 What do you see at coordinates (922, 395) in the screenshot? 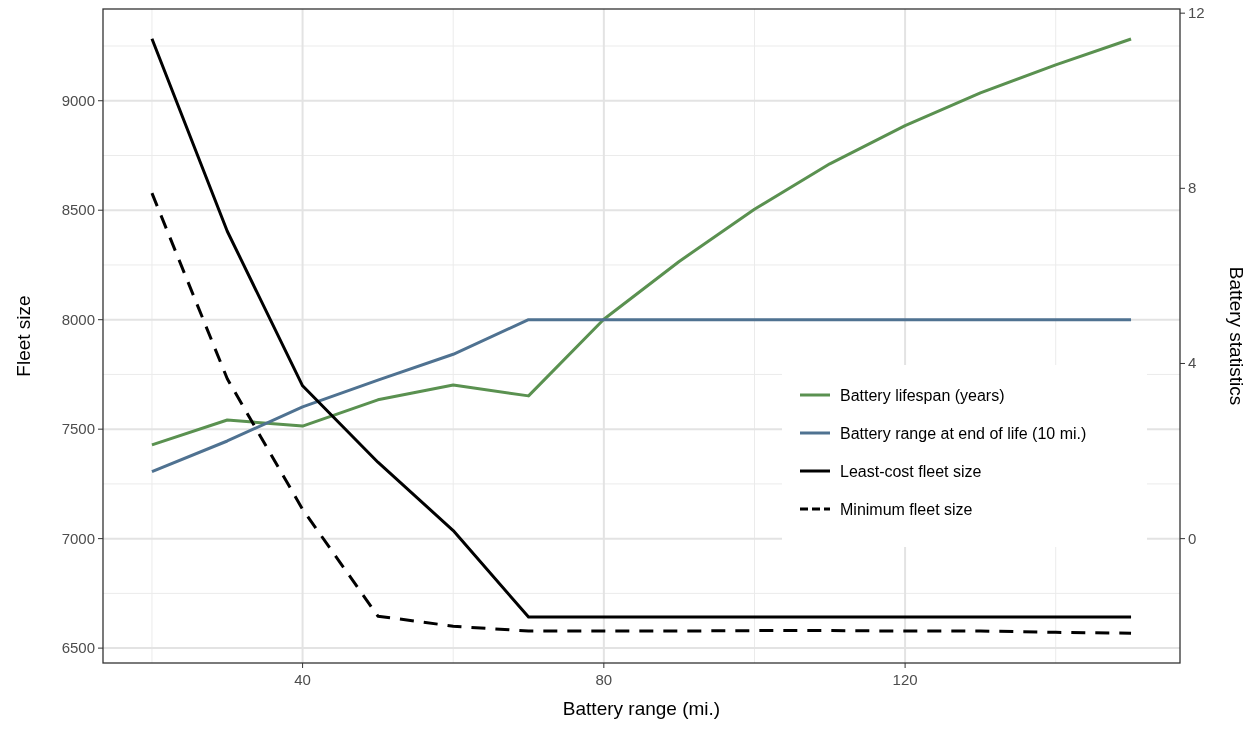
I see `legend-label: Battery lifespan (years)` at bounding box center [922, 395].